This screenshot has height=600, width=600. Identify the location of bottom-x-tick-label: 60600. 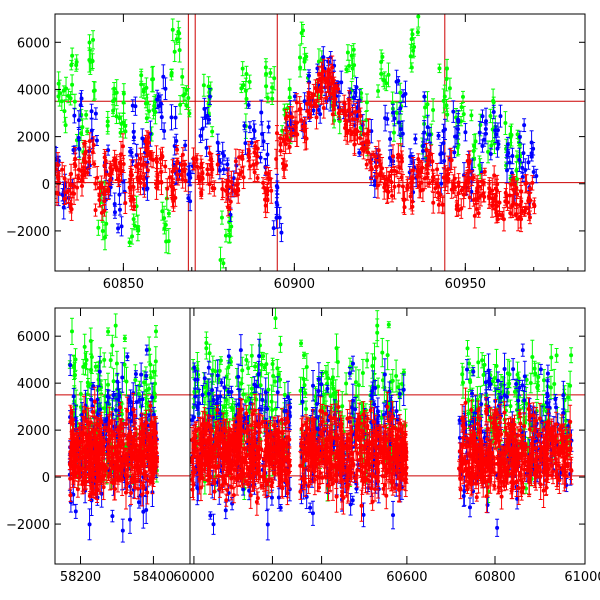
(406, 577).